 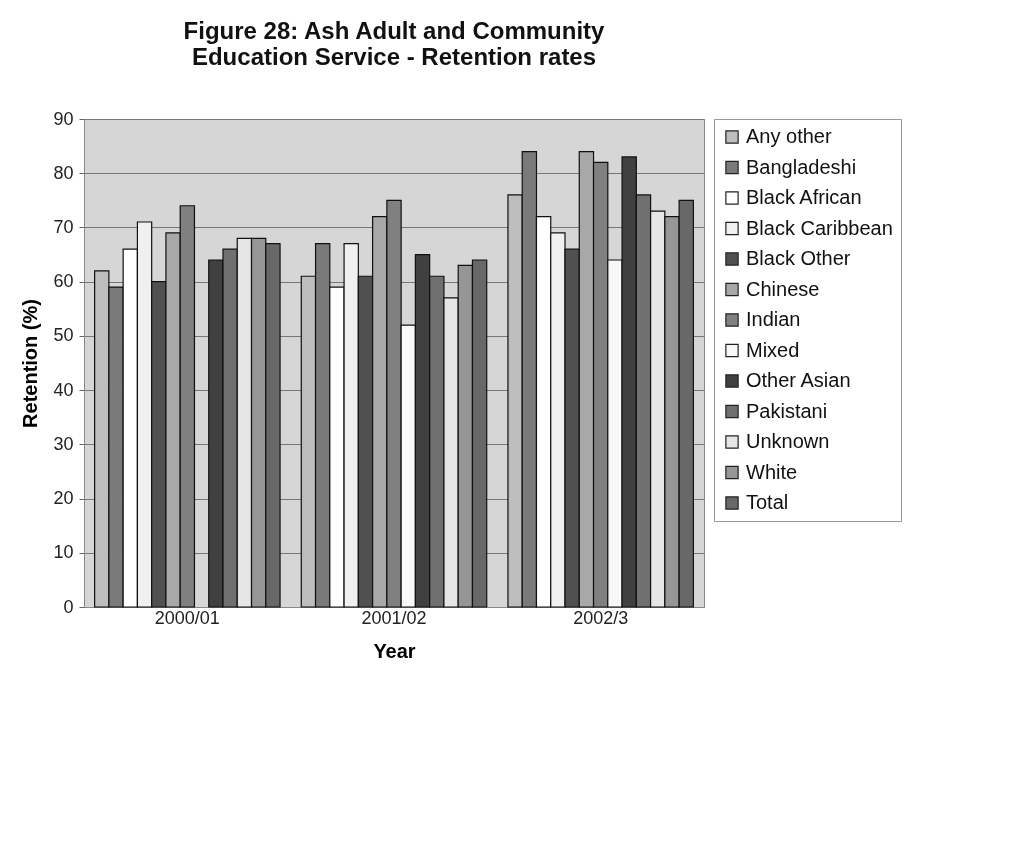 What do you see at coordinates (798, 380) in the screenshot?
I see `legend-label: Other Asian` at bounding box center [798, 380].